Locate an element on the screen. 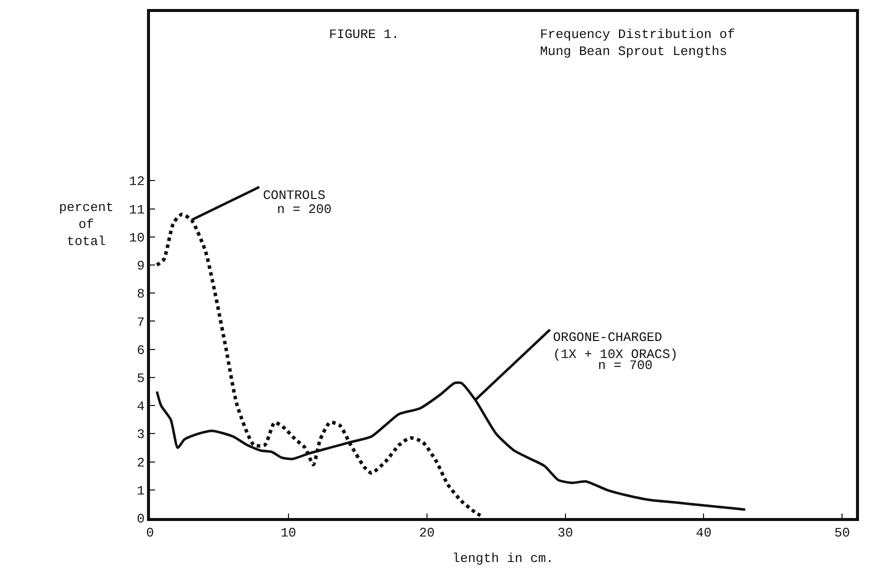 The image size is (872, 585). text: FIGURE 1. is located at coordinates (364, 34).